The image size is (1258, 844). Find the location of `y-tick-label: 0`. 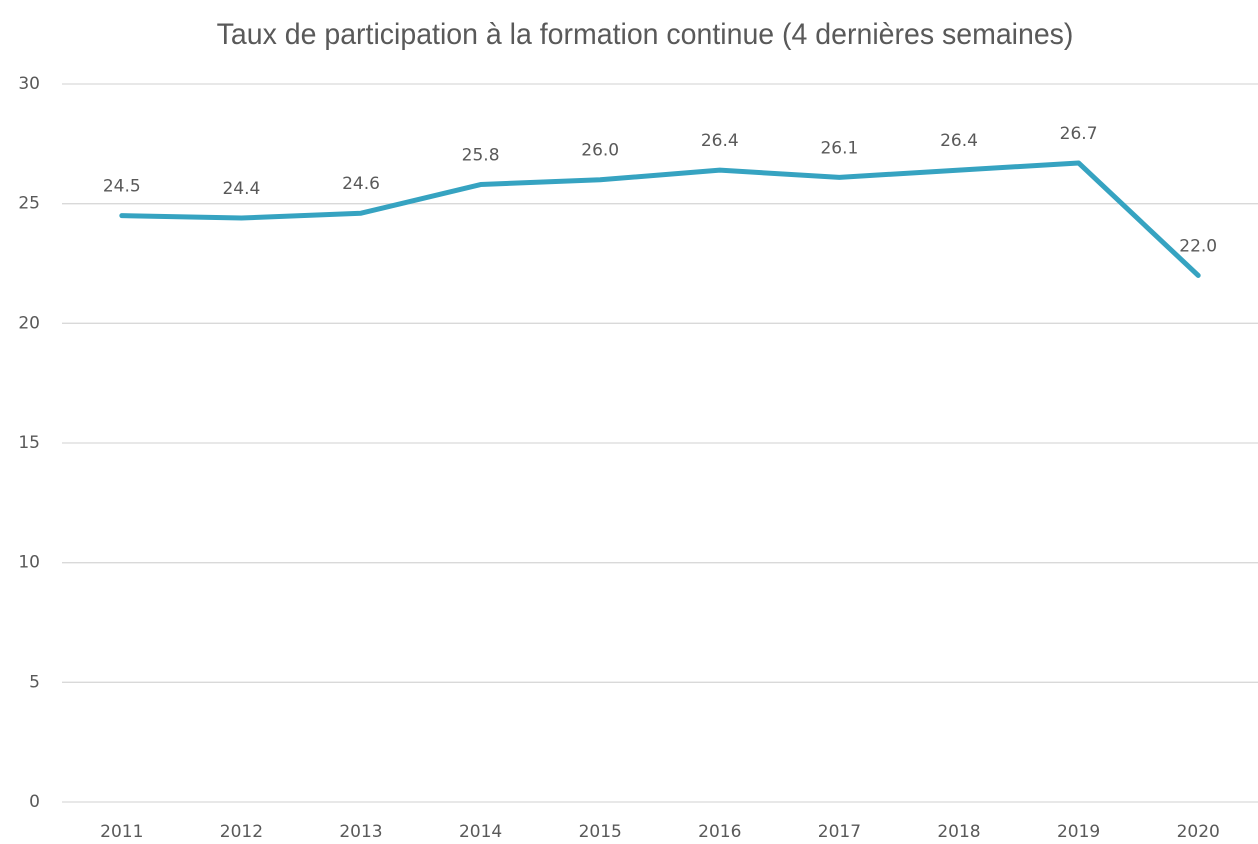

y-tick-label: 0 is located at coordinates (34, 802).